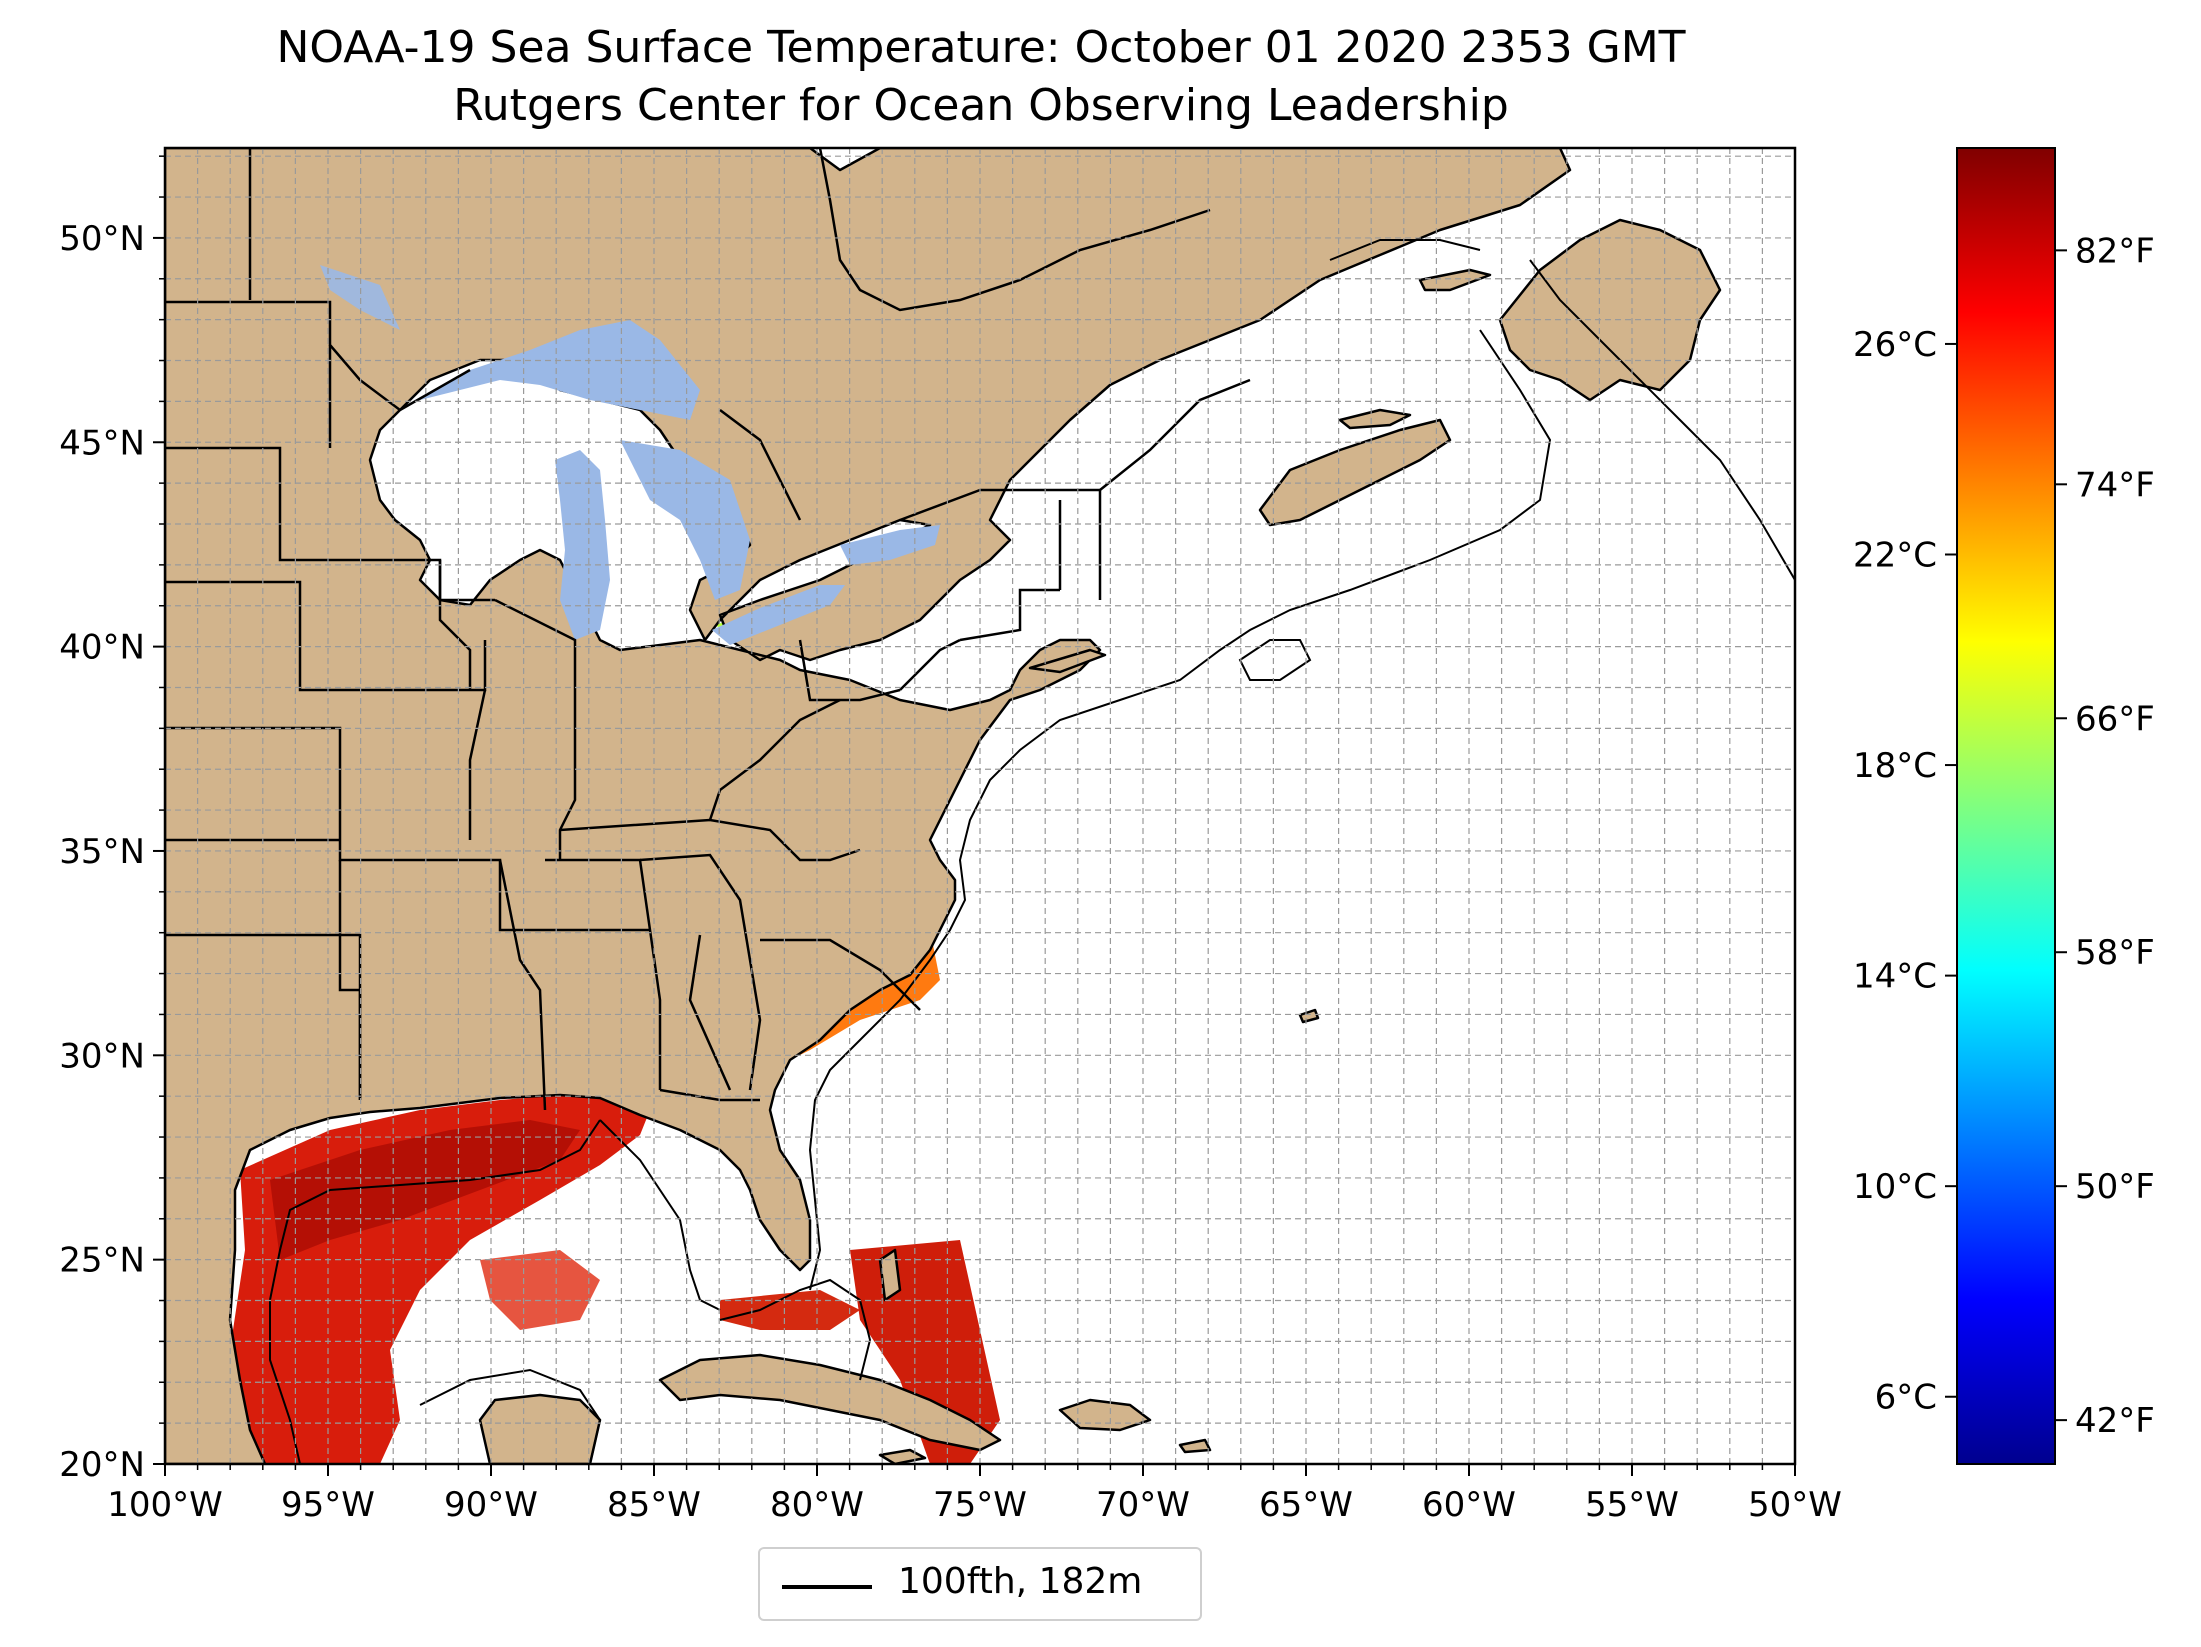 The image size is (2201, 1647). What do you see at coordinates (1895, 345) in the screenshot?
I see `celsius-tick-label: 26°C` at bounding box center [1895, 345].